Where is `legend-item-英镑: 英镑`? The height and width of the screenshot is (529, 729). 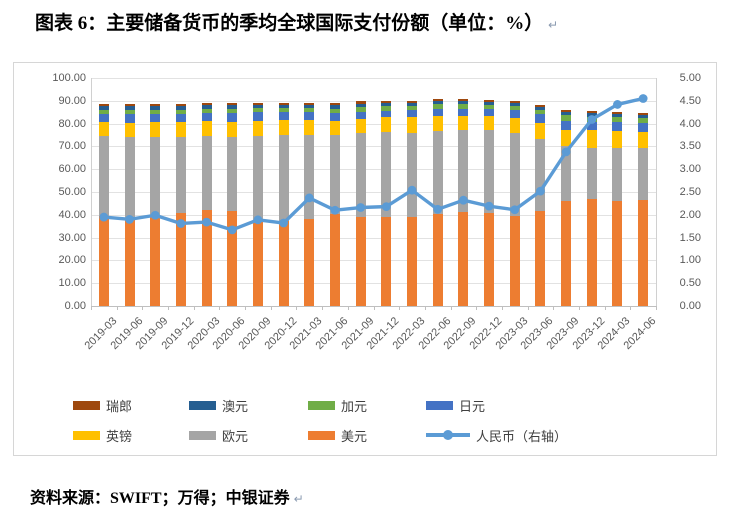
legend-item-英镑: 英镑 is located at coordinates (102, 435).